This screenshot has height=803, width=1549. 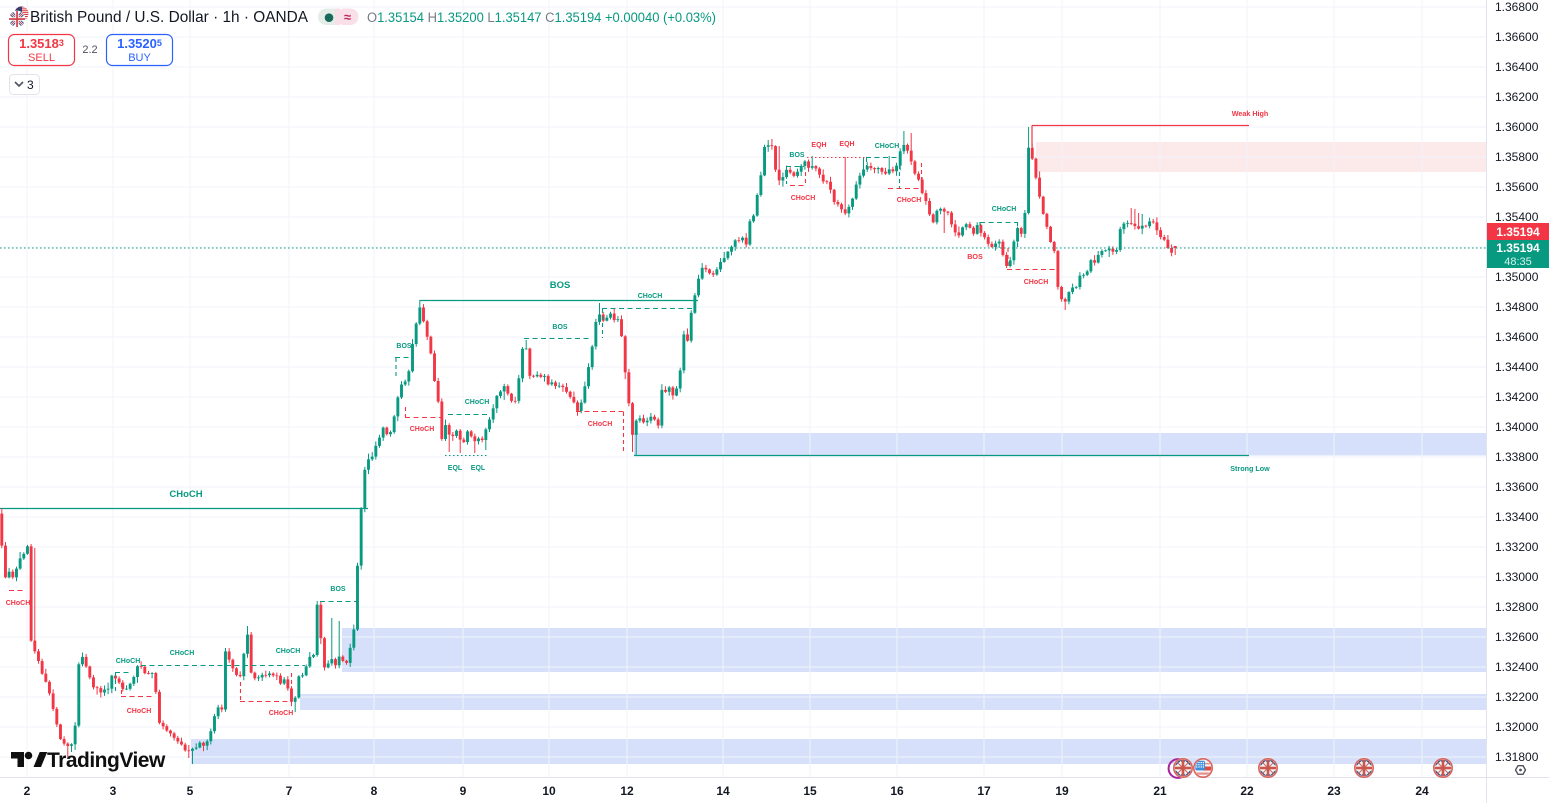 I want to click on svg-text: 1.35000, so click(x=1517, y=277).